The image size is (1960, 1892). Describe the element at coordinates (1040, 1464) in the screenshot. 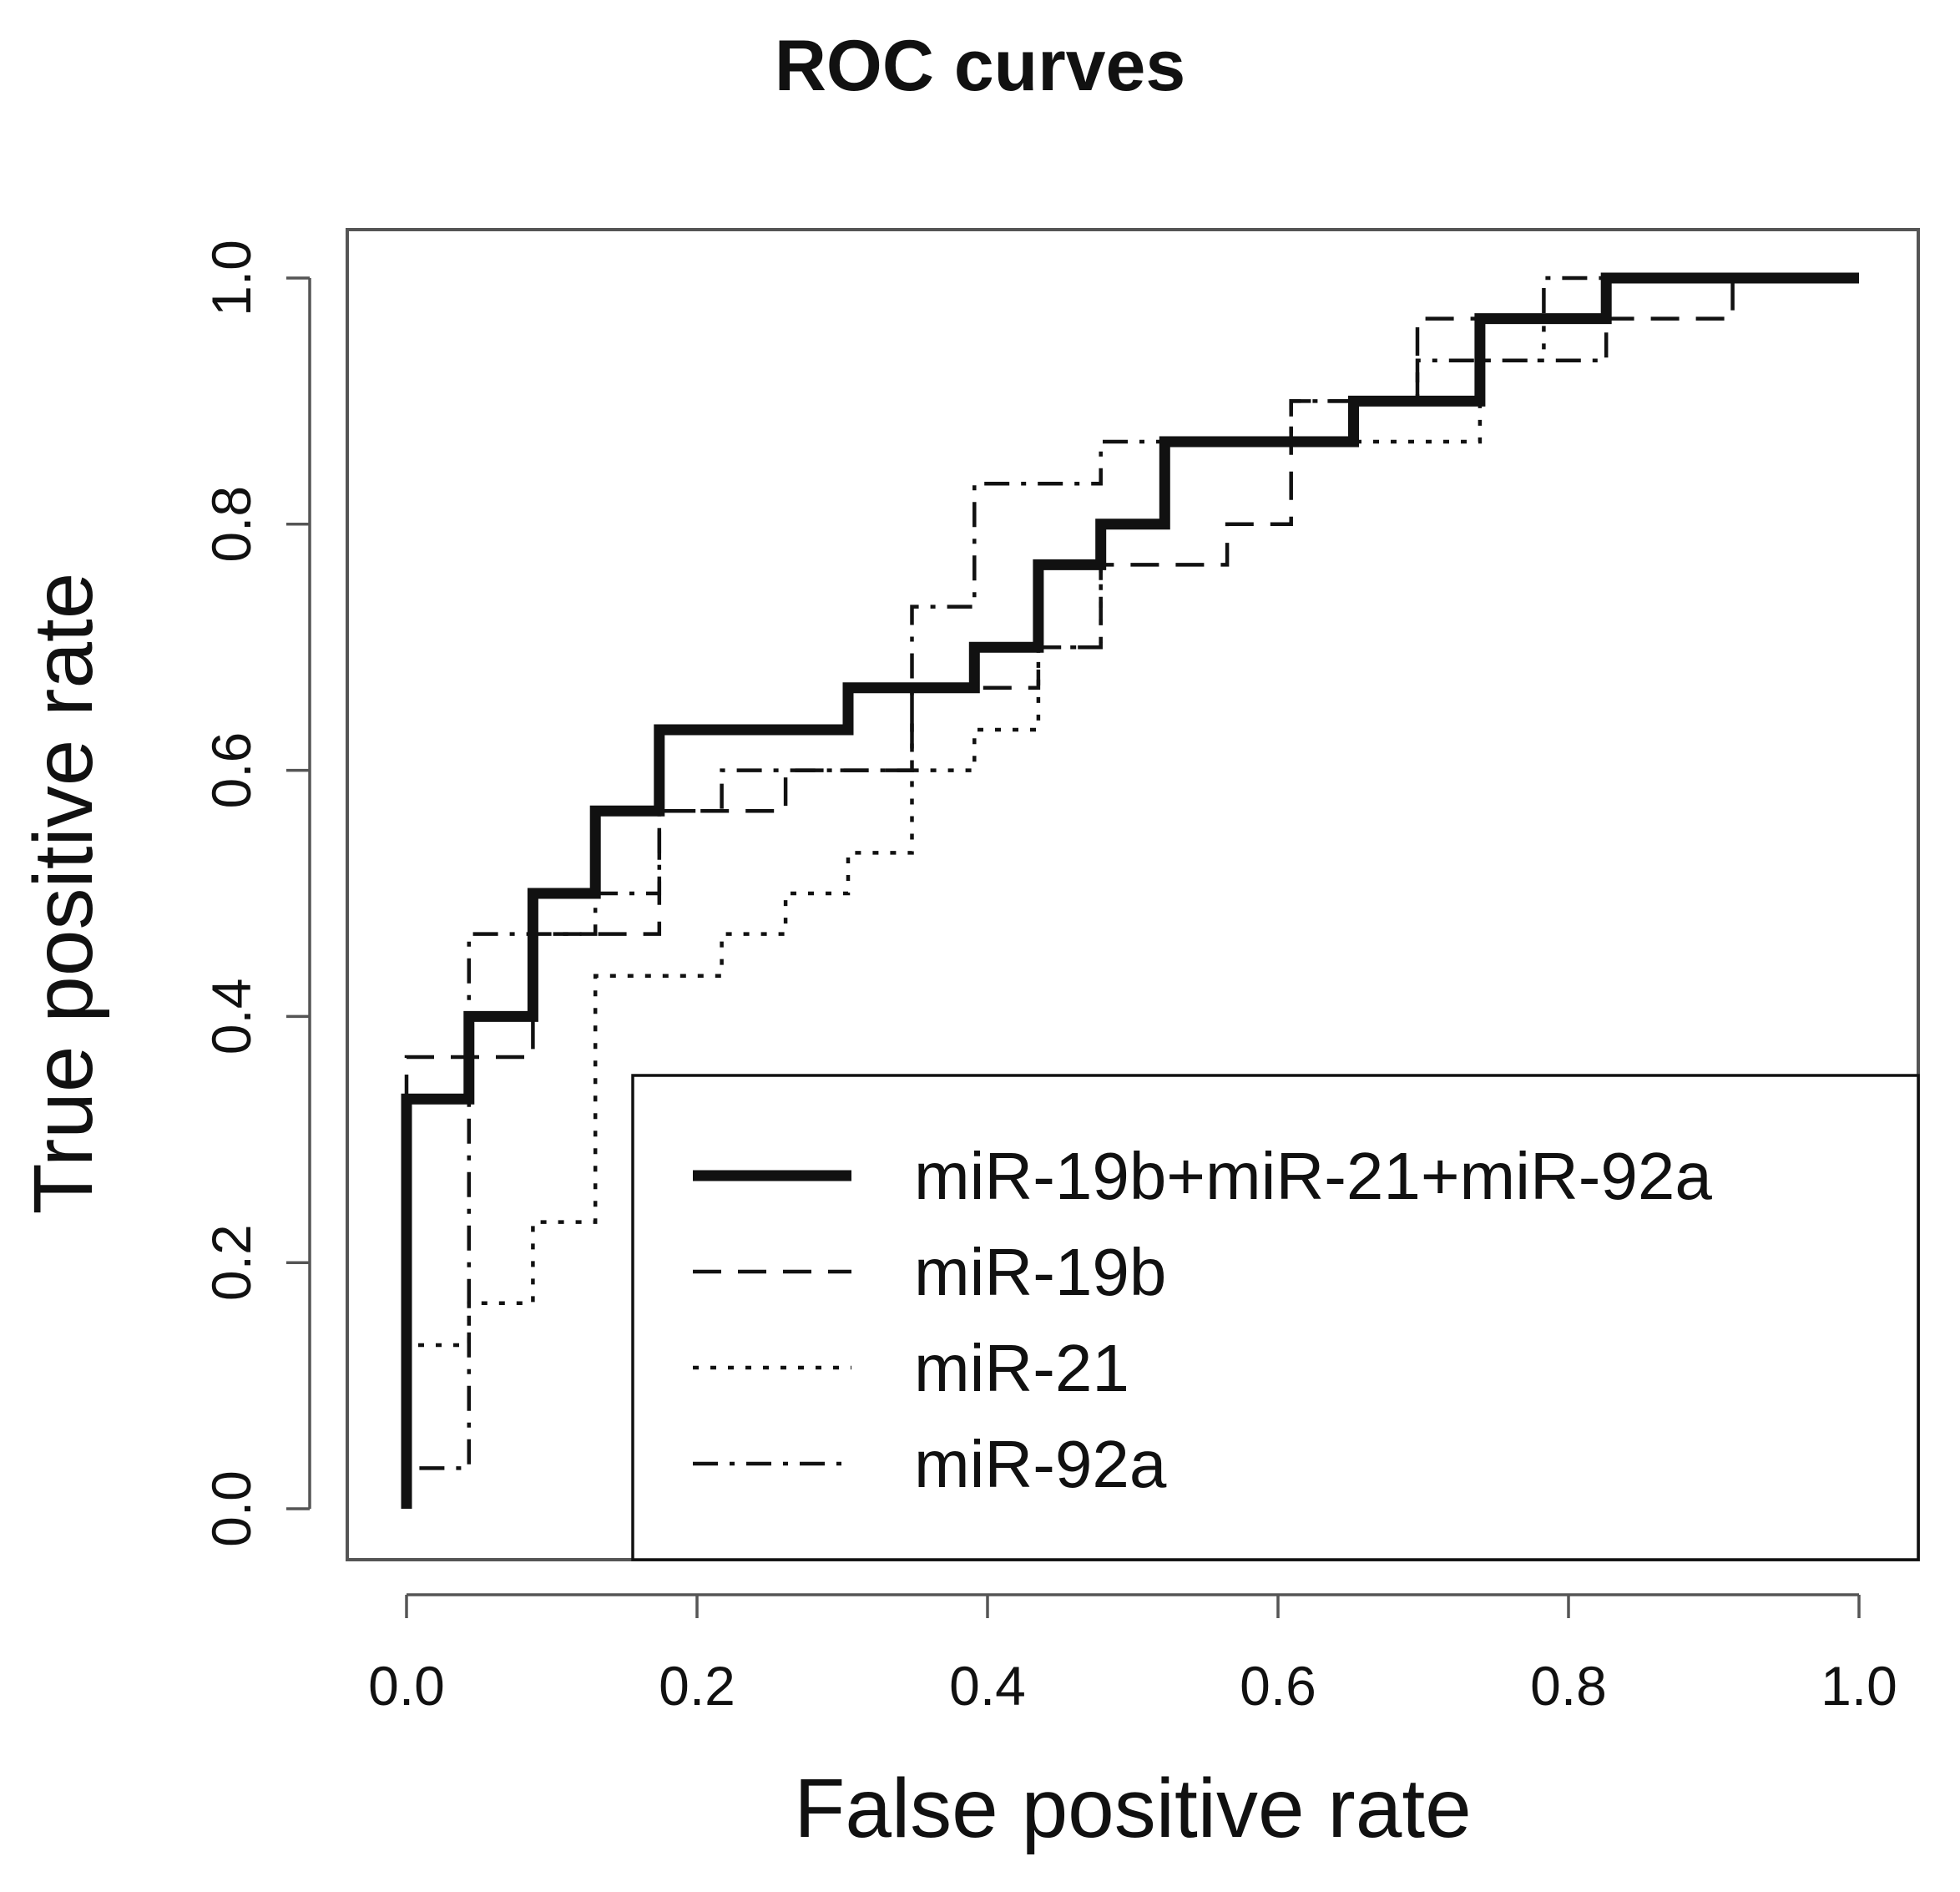

I see `legend-label: miR-92a` at that location.